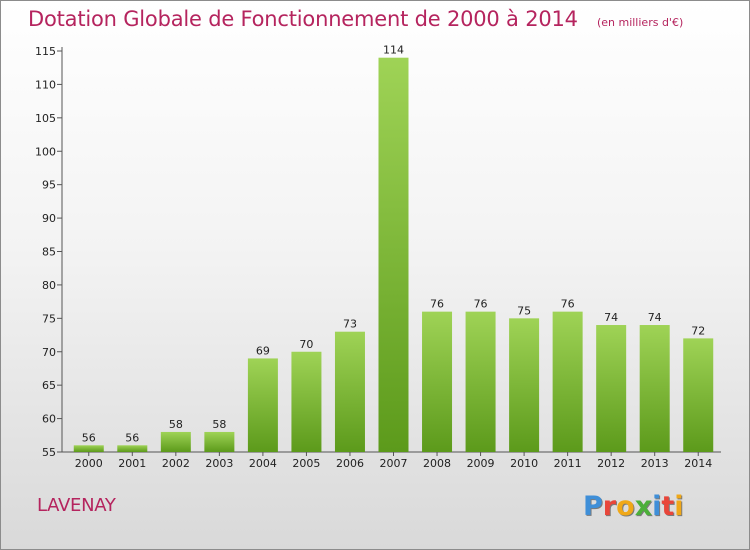 The width and height of the screenshot is (750, 550). Describe the element at coordinates (481, 463) in the screenshot. I see `x-tick-label: 2009` at that location.